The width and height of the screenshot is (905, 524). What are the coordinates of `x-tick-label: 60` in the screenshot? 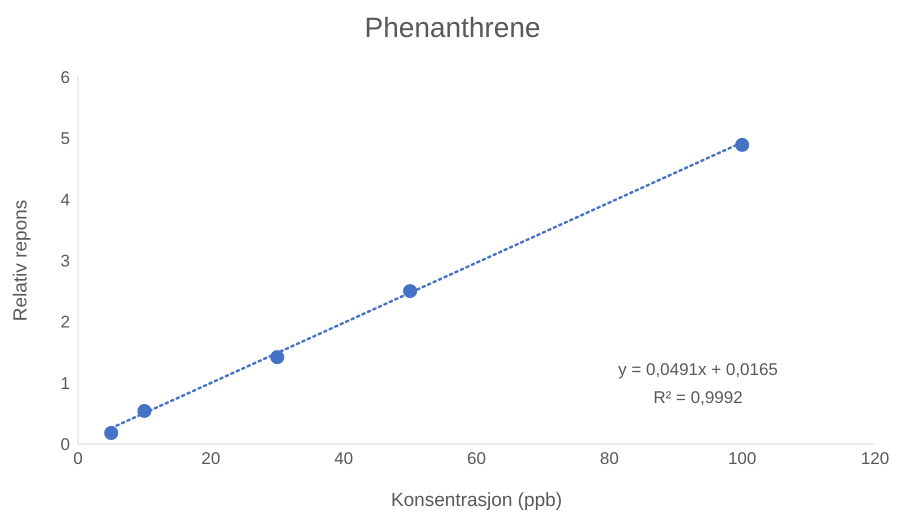 It's located at (476, 458).